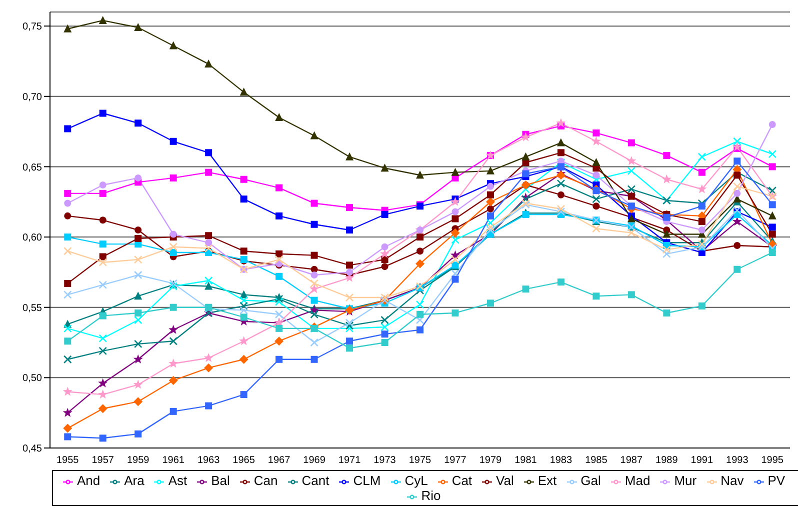 The height and width of the screenshot is (510, 798). What do you see at coordinates (279, 460) in the screenshot?
I see `x-tick-label: 1967` at bounding box center [279, 460].